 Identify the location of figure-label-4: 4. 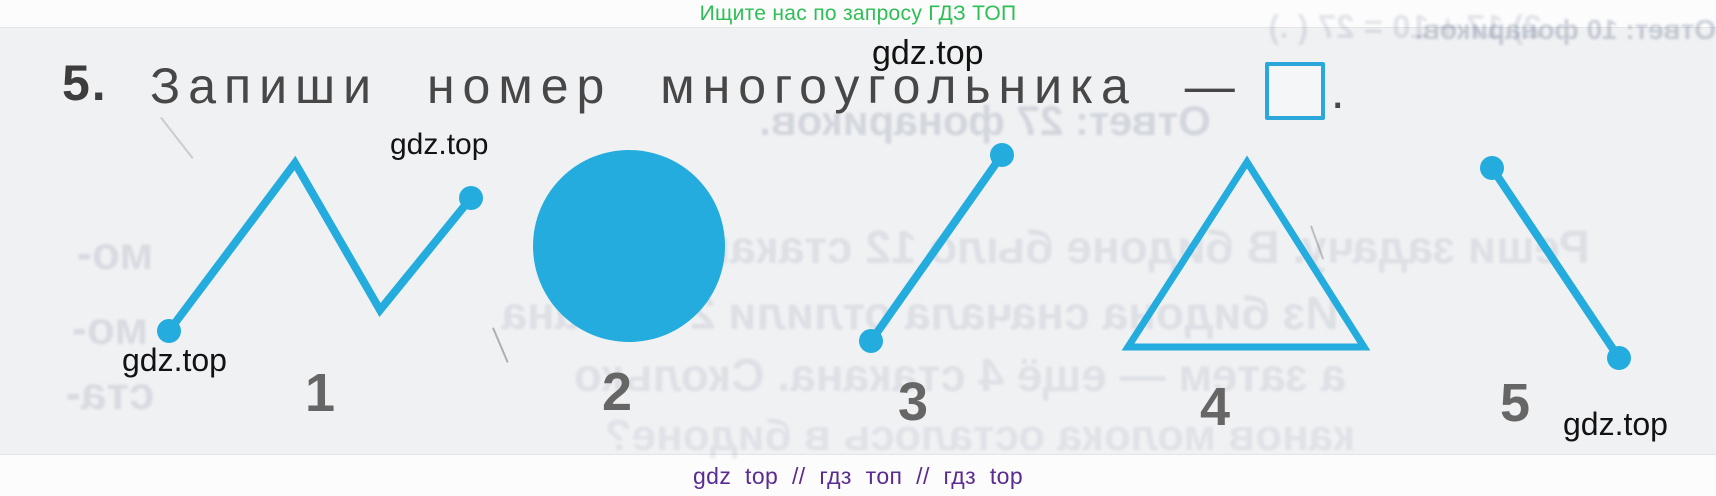
(1215, 407).